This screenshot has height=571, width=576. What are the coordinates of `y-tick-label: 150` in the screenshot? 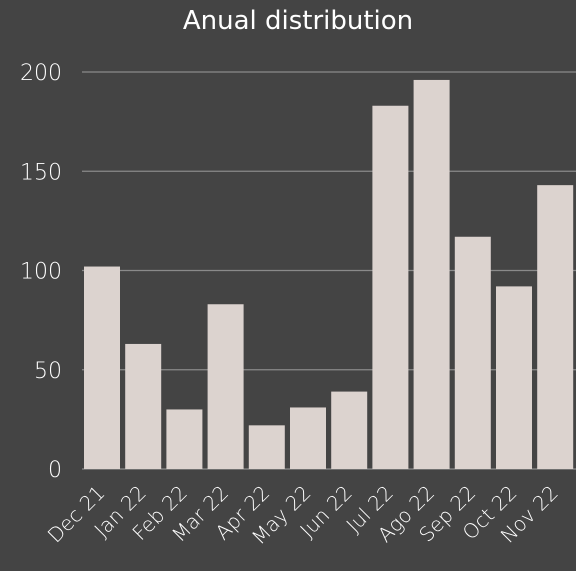 It's located at (41, 172).